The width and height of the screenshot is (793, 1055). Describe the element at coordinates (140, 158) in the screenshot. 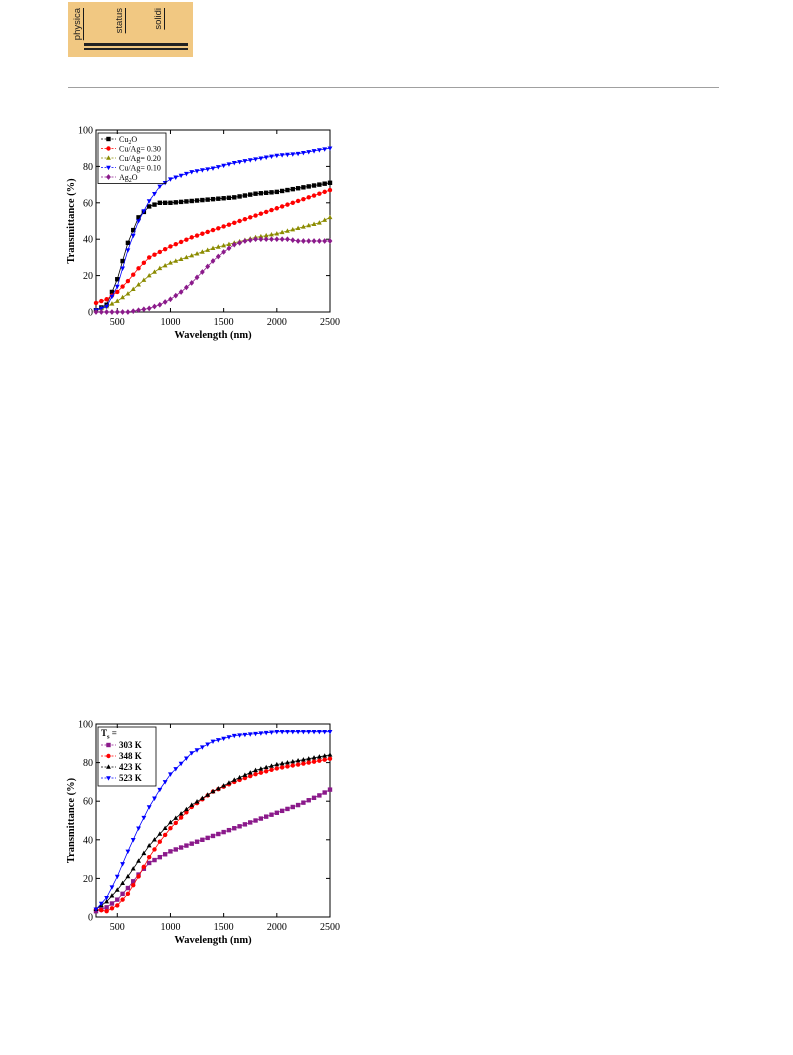

I see `legend-label: Cu/Ag= 0.20` at that location.